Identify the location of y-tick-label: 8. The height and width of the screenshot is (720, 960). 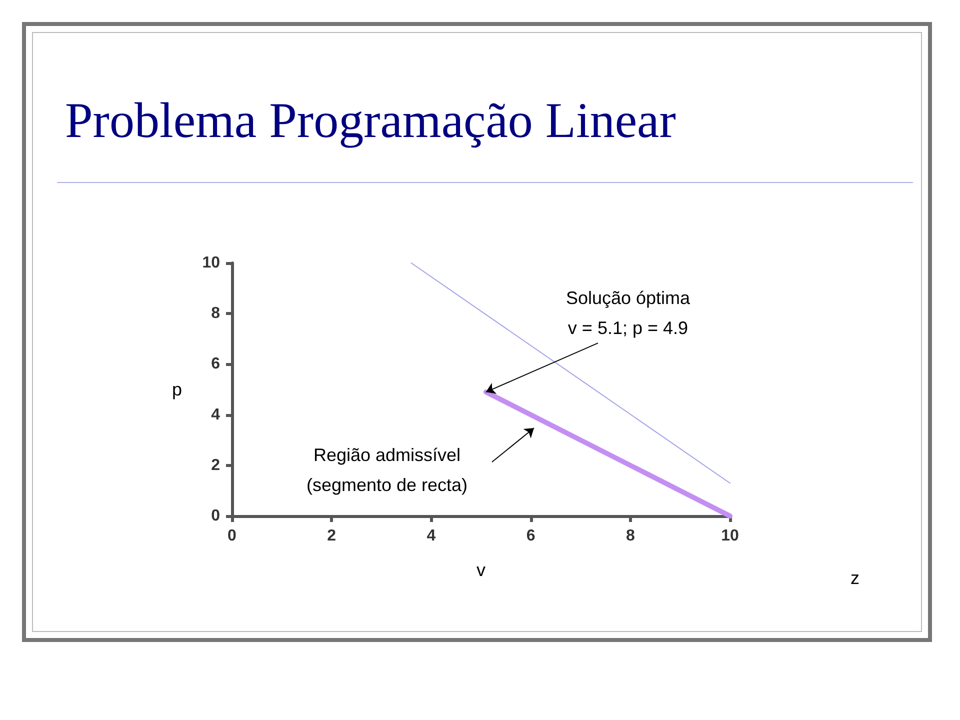
(215, 313).